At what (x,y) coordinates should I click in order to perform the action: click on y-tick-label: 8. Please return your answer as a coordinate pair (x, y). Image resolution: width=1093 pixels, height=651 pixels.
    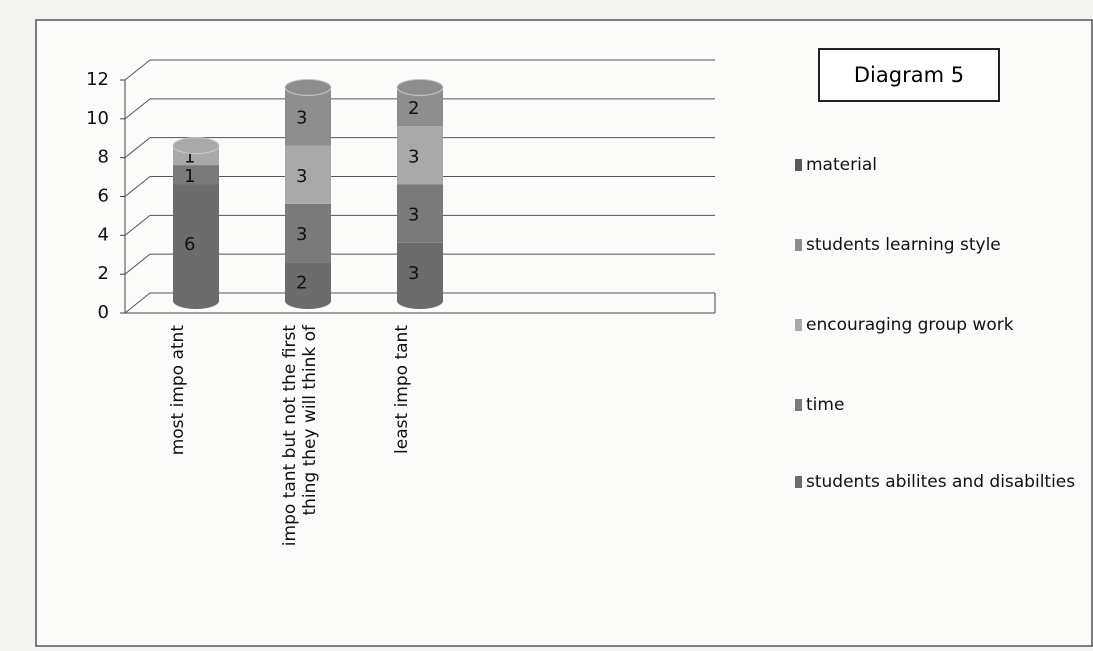
    Looking at the image, I should click on (103, 157).